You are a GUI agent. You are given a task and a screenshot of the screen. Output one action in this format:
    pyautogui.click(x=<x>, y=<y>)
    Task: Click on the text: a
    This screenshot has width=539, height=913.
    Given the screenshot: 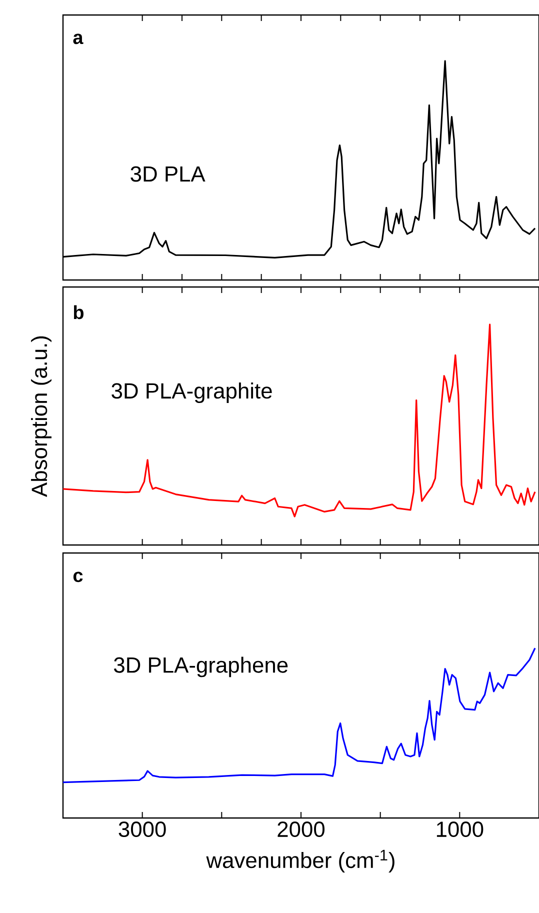 What is the action you would take?
    pyautogui.click(x=78, y=39)
    